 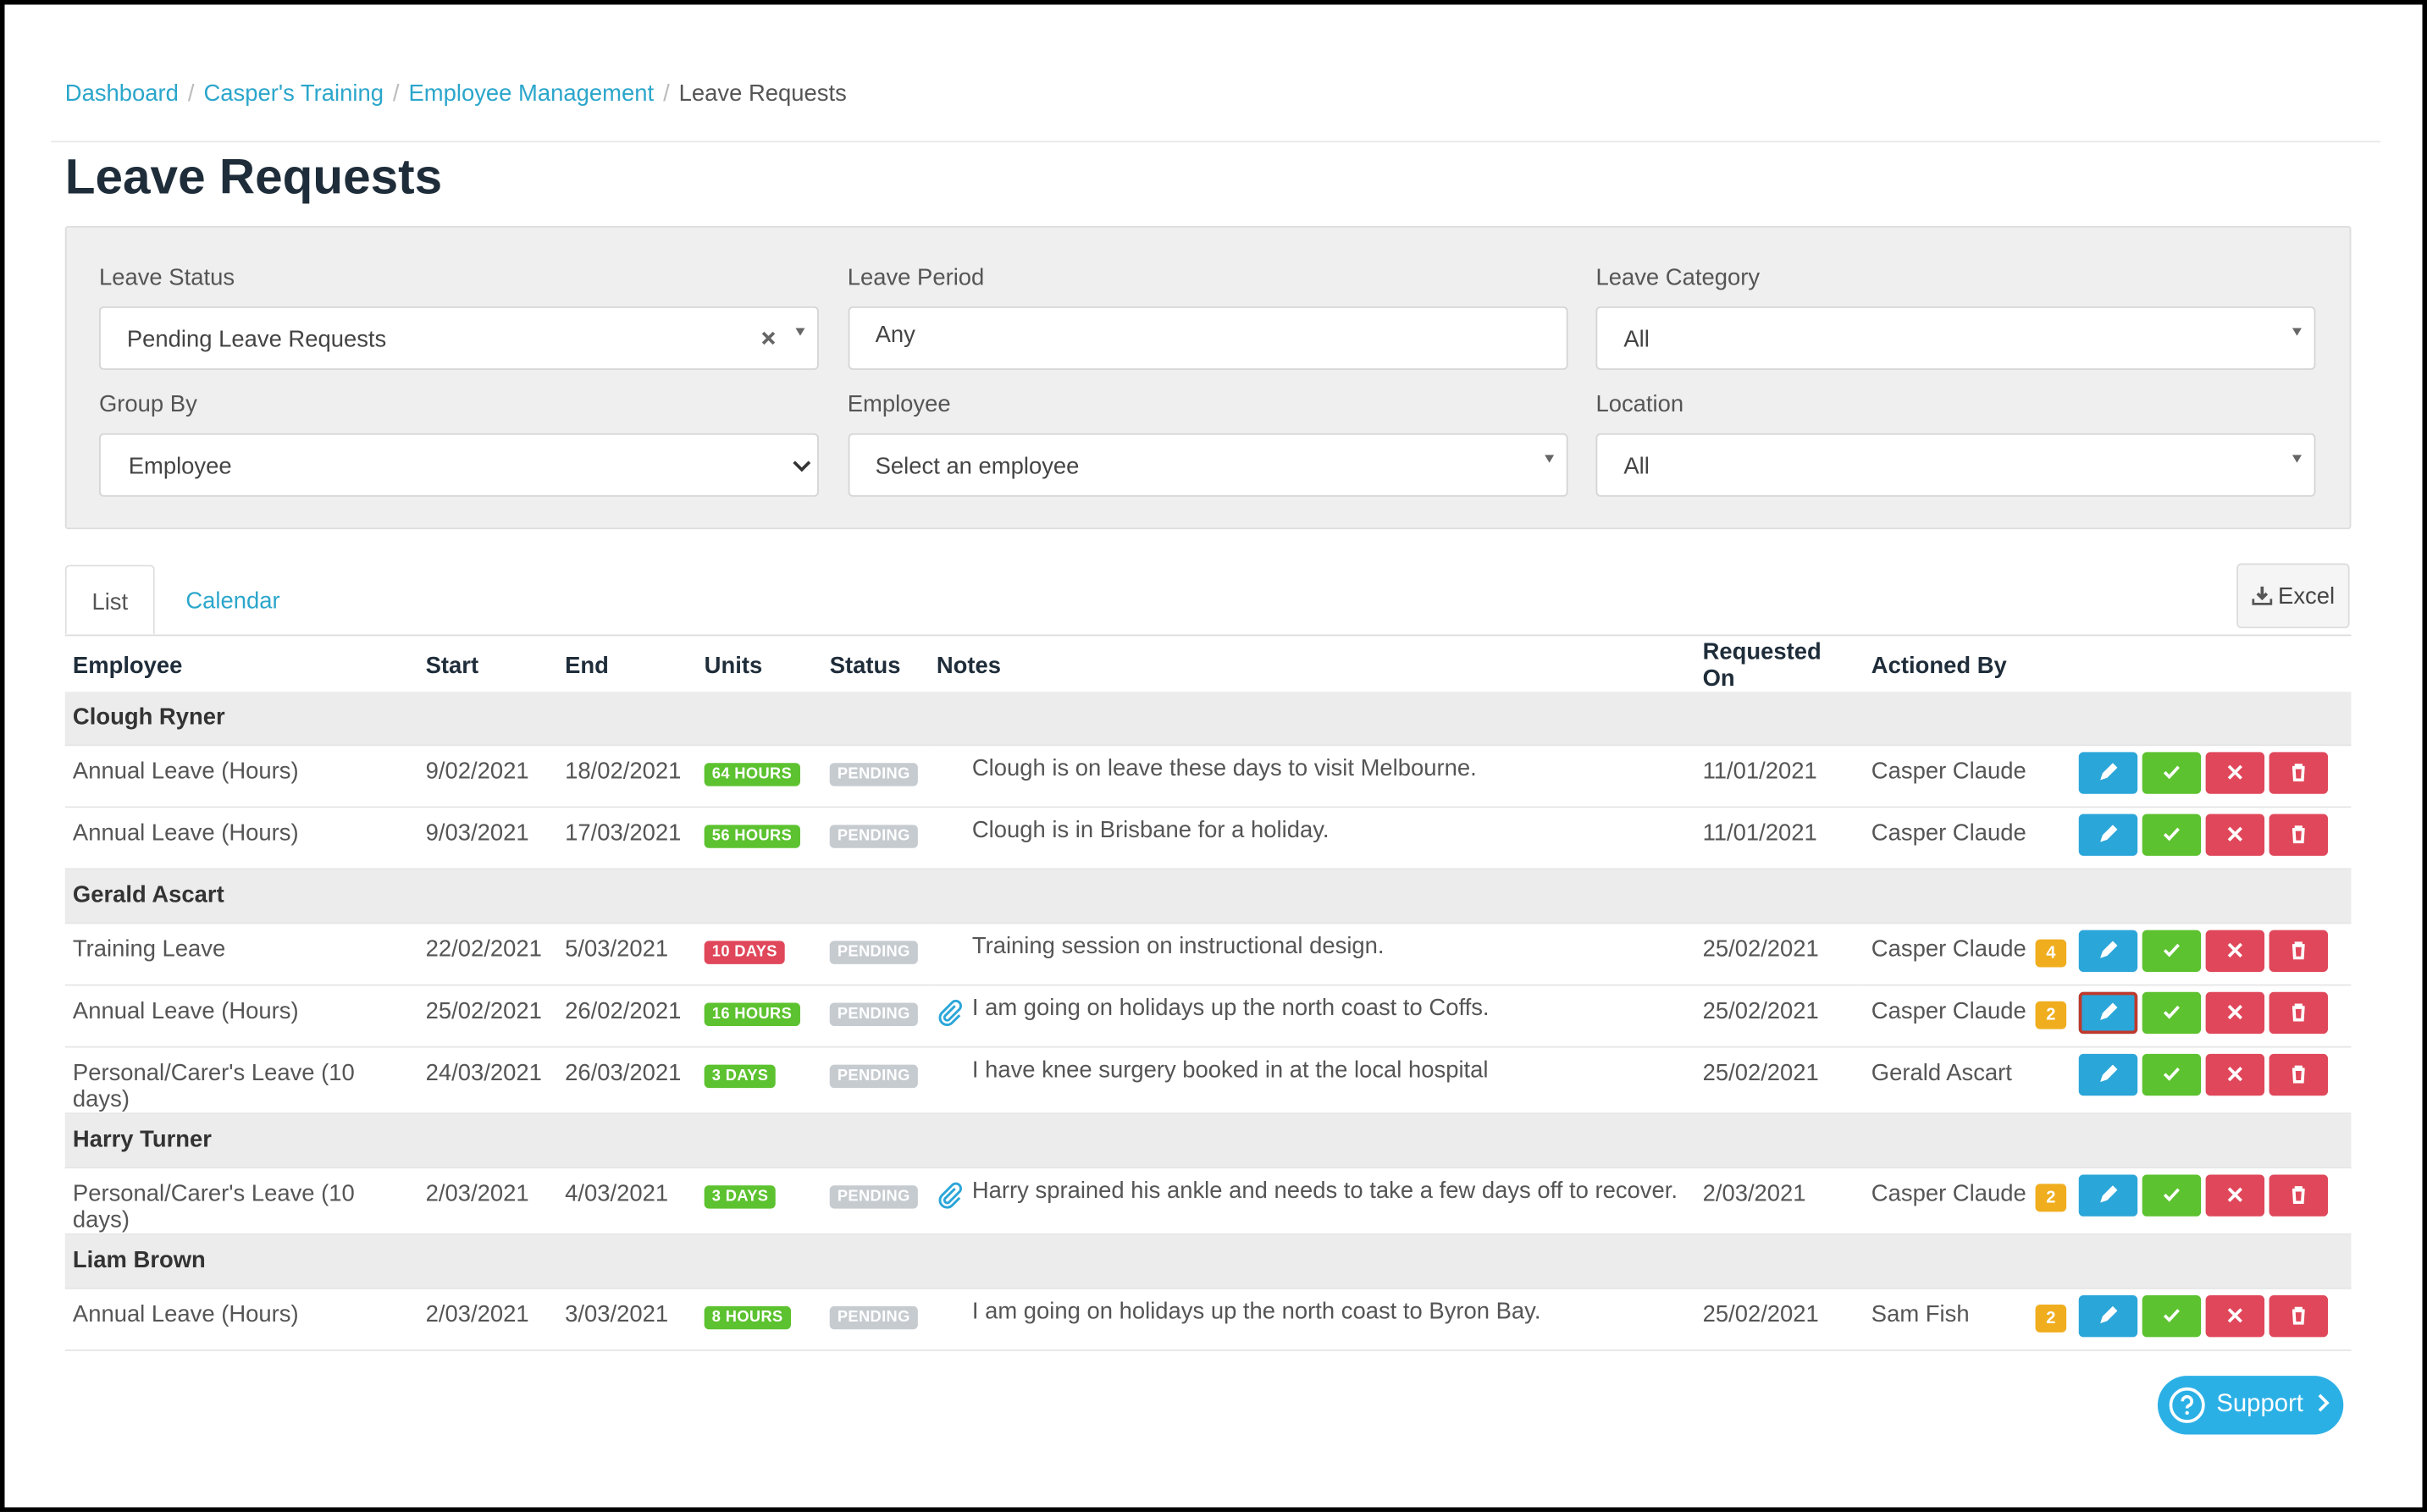 What do you see at coordinates (458, 338) in the screenshot?
I see `filter-input: Pending Leave Requests` at bounding box center [458, 338].